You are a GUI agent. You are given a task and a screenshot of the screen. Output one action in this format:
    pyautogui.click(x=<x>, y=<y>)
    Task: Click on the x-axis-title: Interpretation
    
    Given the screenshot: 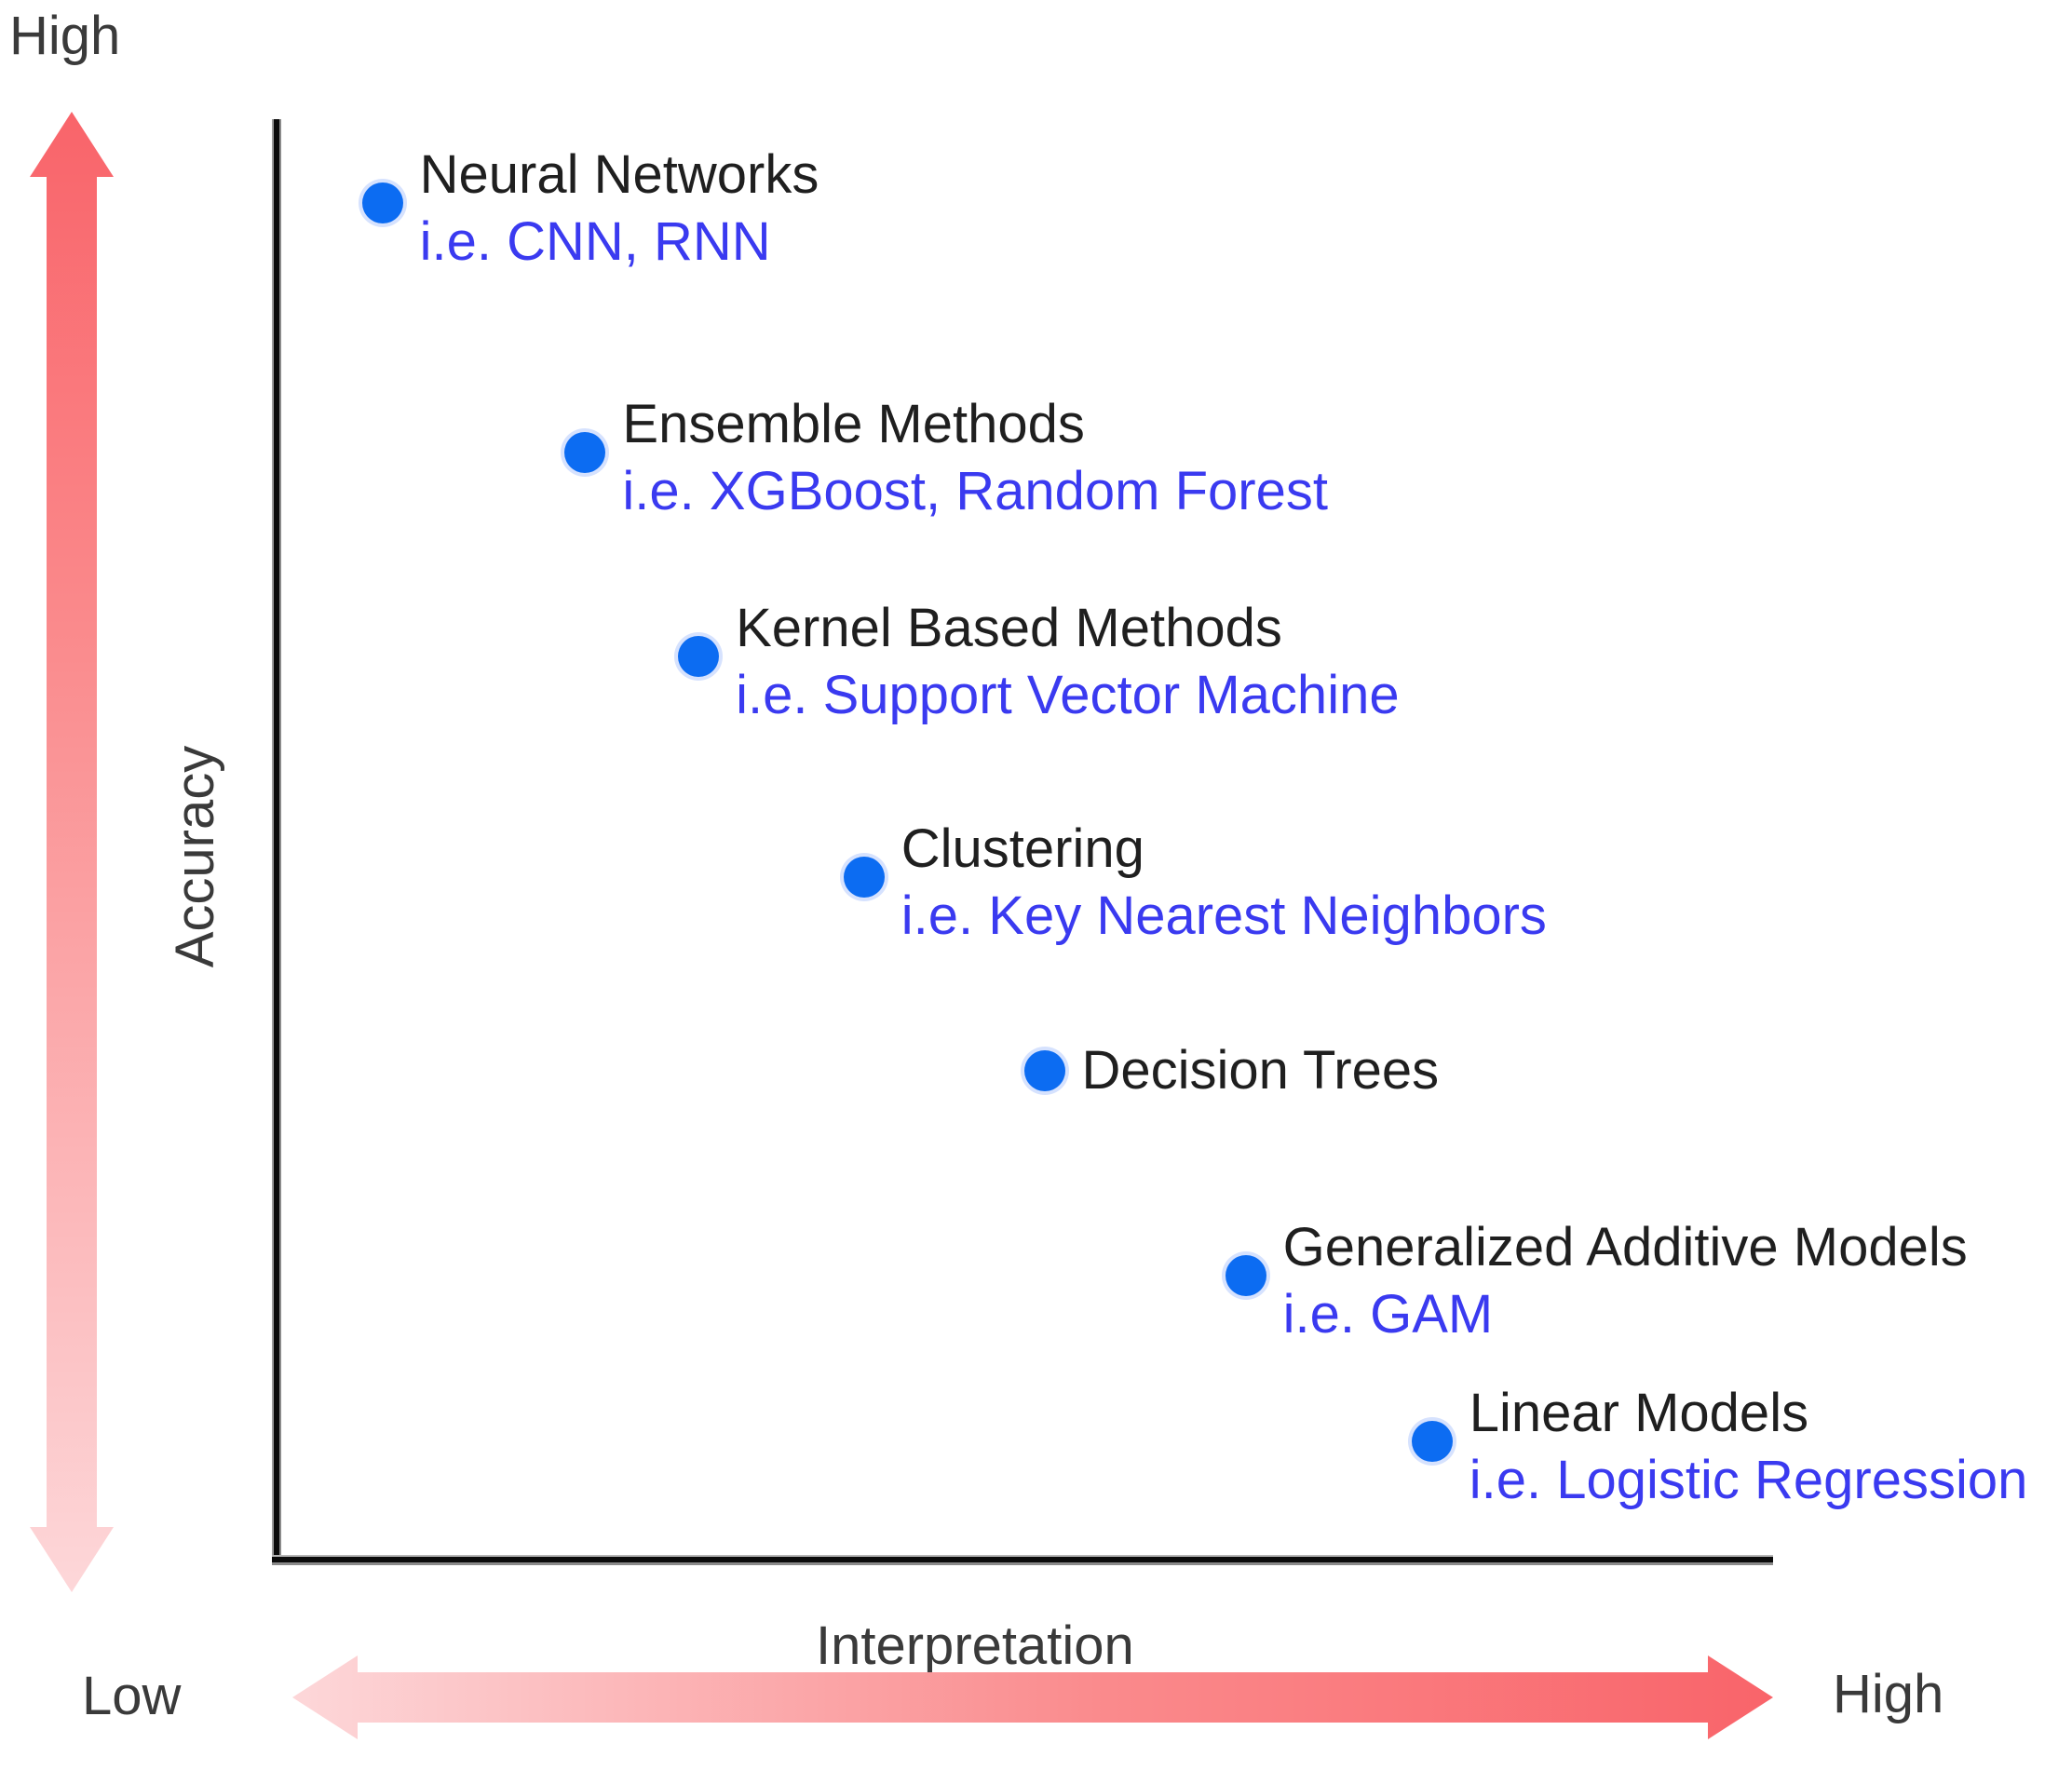 What is the action you would take?
    pyautogui.click(x=975, y=1646)
    